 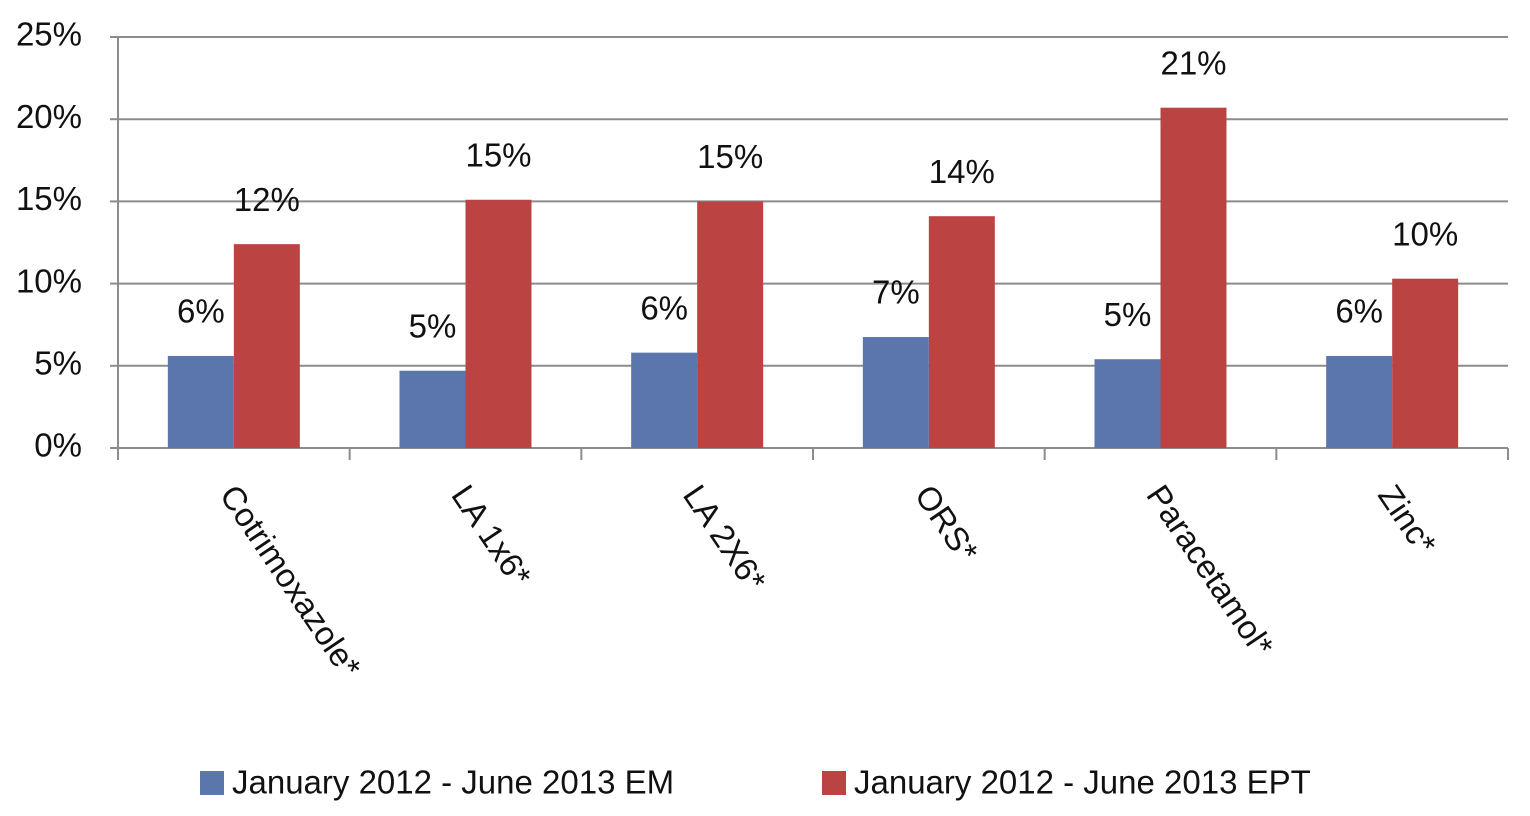 What do you see at coordinates (453, 782) in the screenshot?
I see `legend-label: January 2012 - June 2013 EM` at bounding box center [453, 782].